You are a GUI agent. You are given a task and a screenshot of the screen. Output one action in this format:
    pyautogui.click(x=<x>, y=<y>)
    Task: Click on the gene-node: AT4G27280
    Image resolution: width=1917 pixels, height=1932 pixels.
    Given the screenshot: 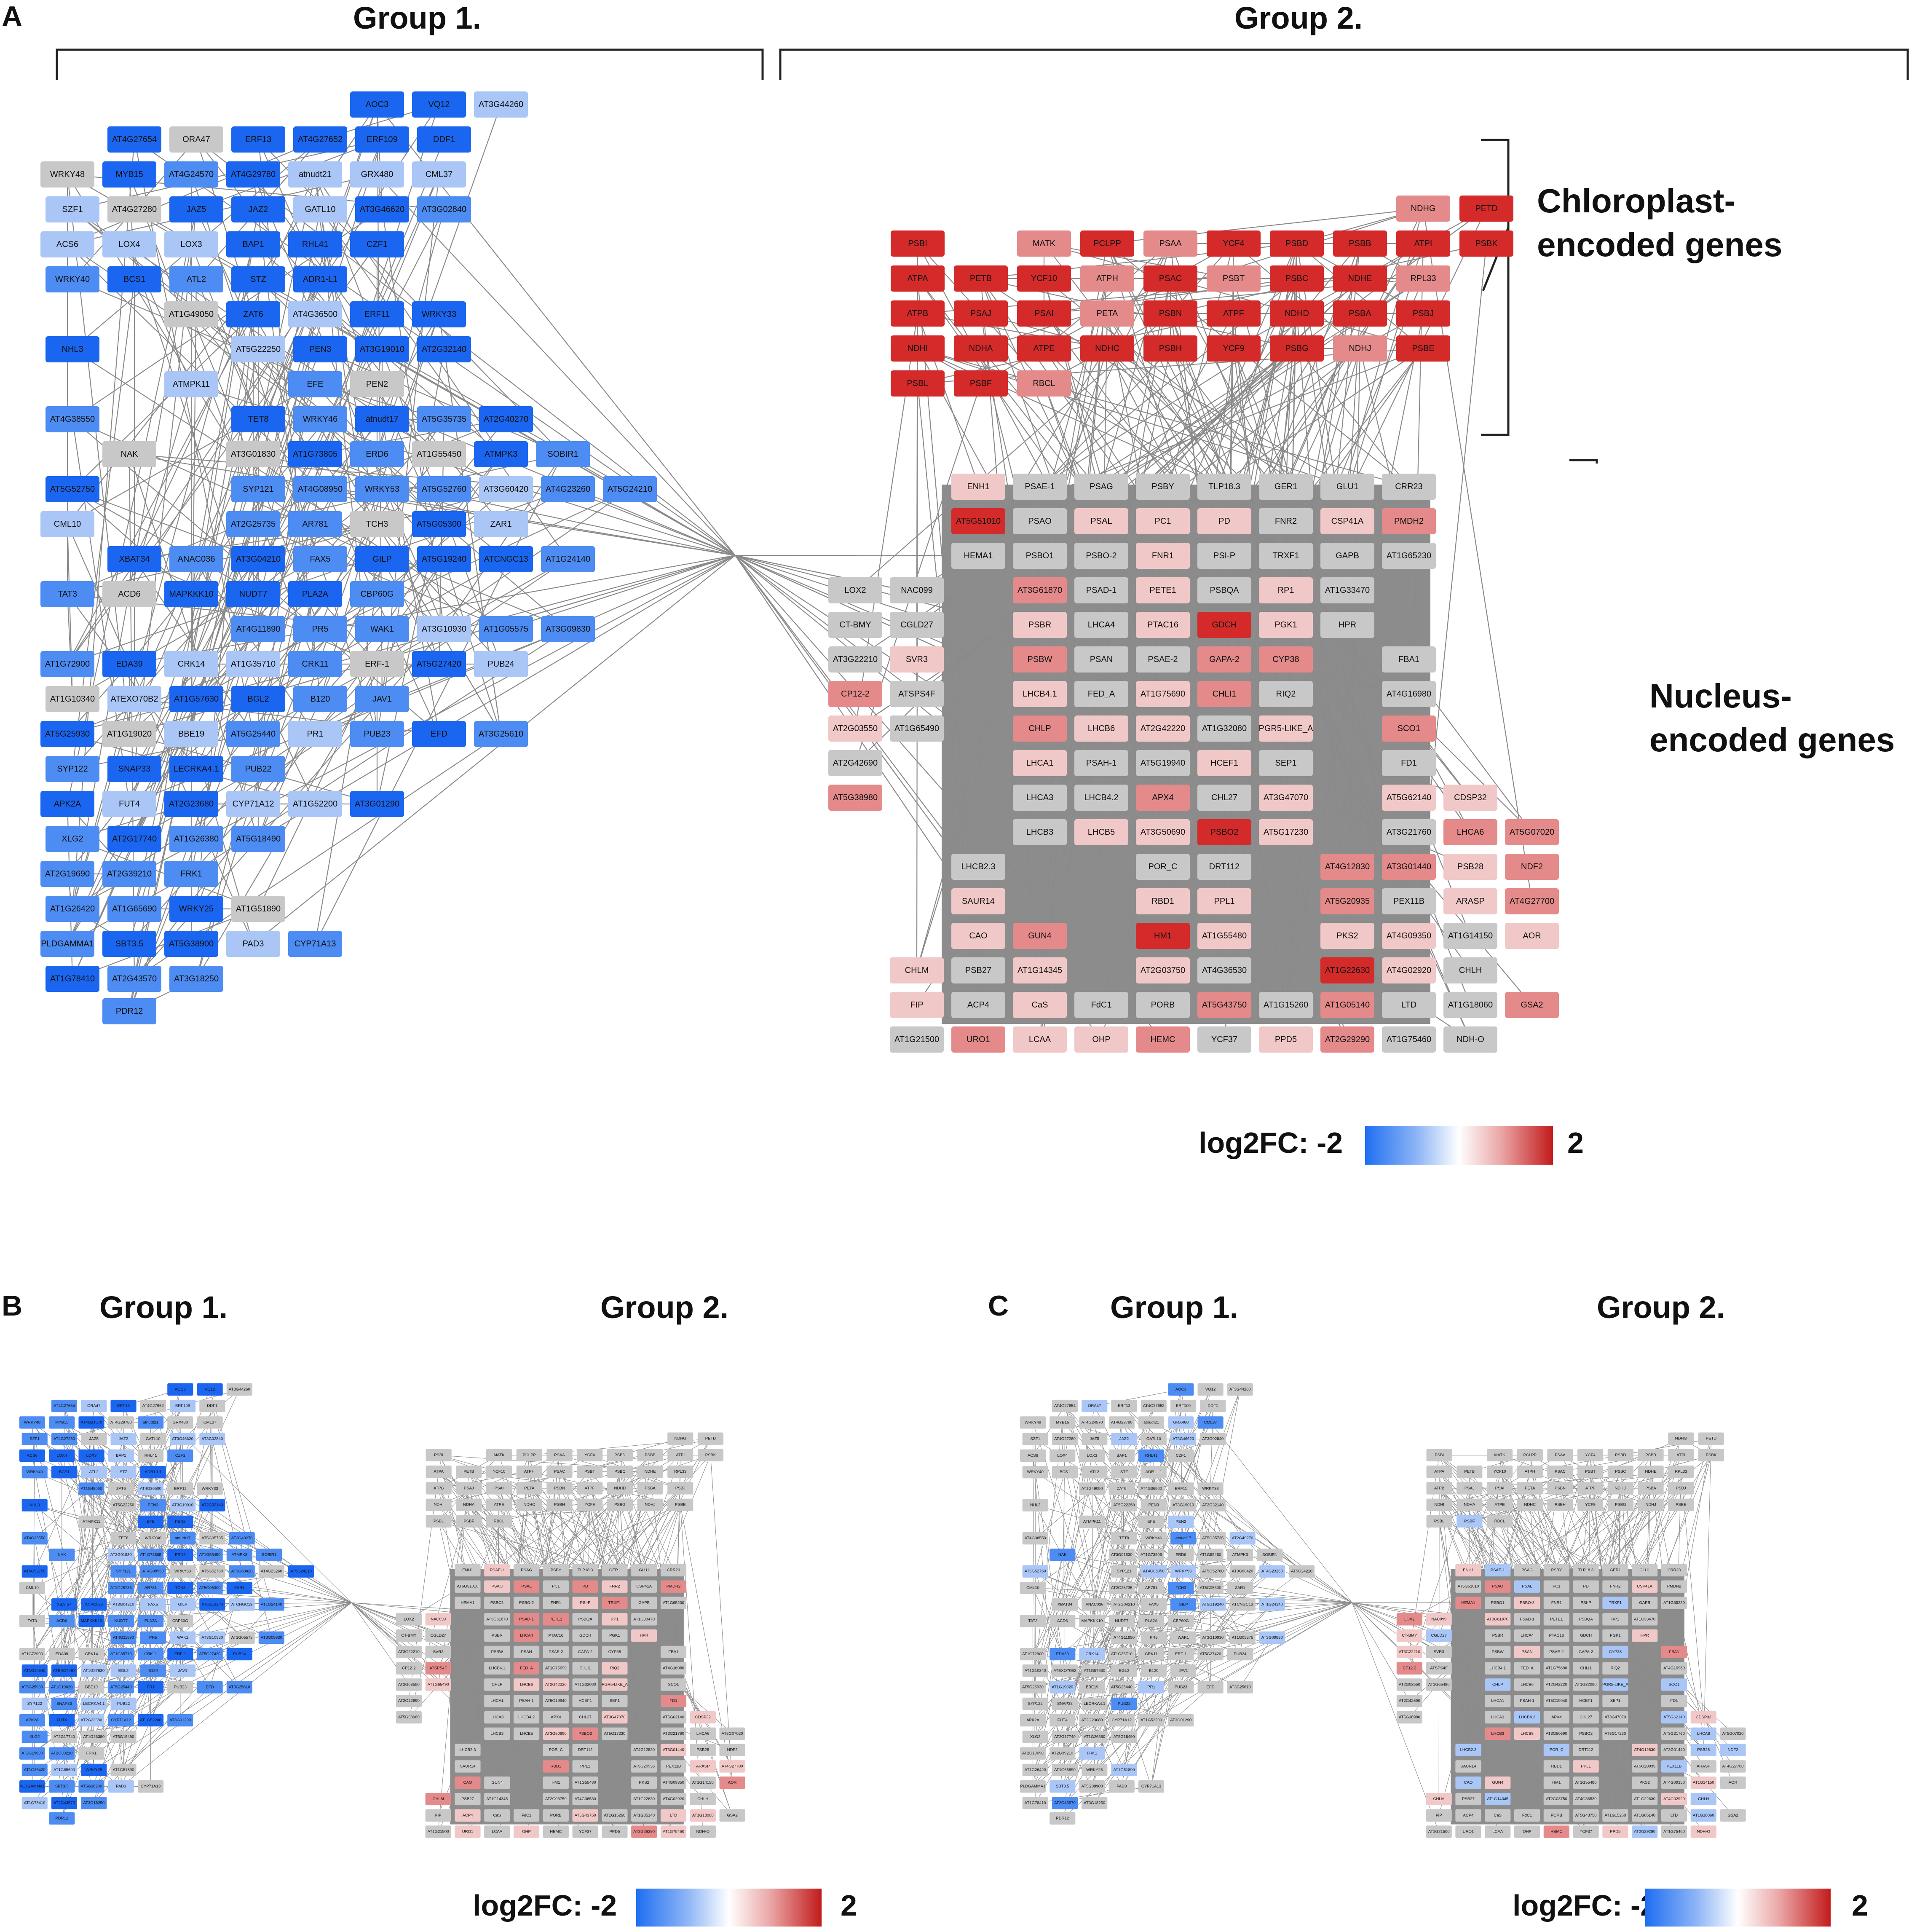 What is the action you would take?
    pyautogui.click(x=1065, y=1439)
    